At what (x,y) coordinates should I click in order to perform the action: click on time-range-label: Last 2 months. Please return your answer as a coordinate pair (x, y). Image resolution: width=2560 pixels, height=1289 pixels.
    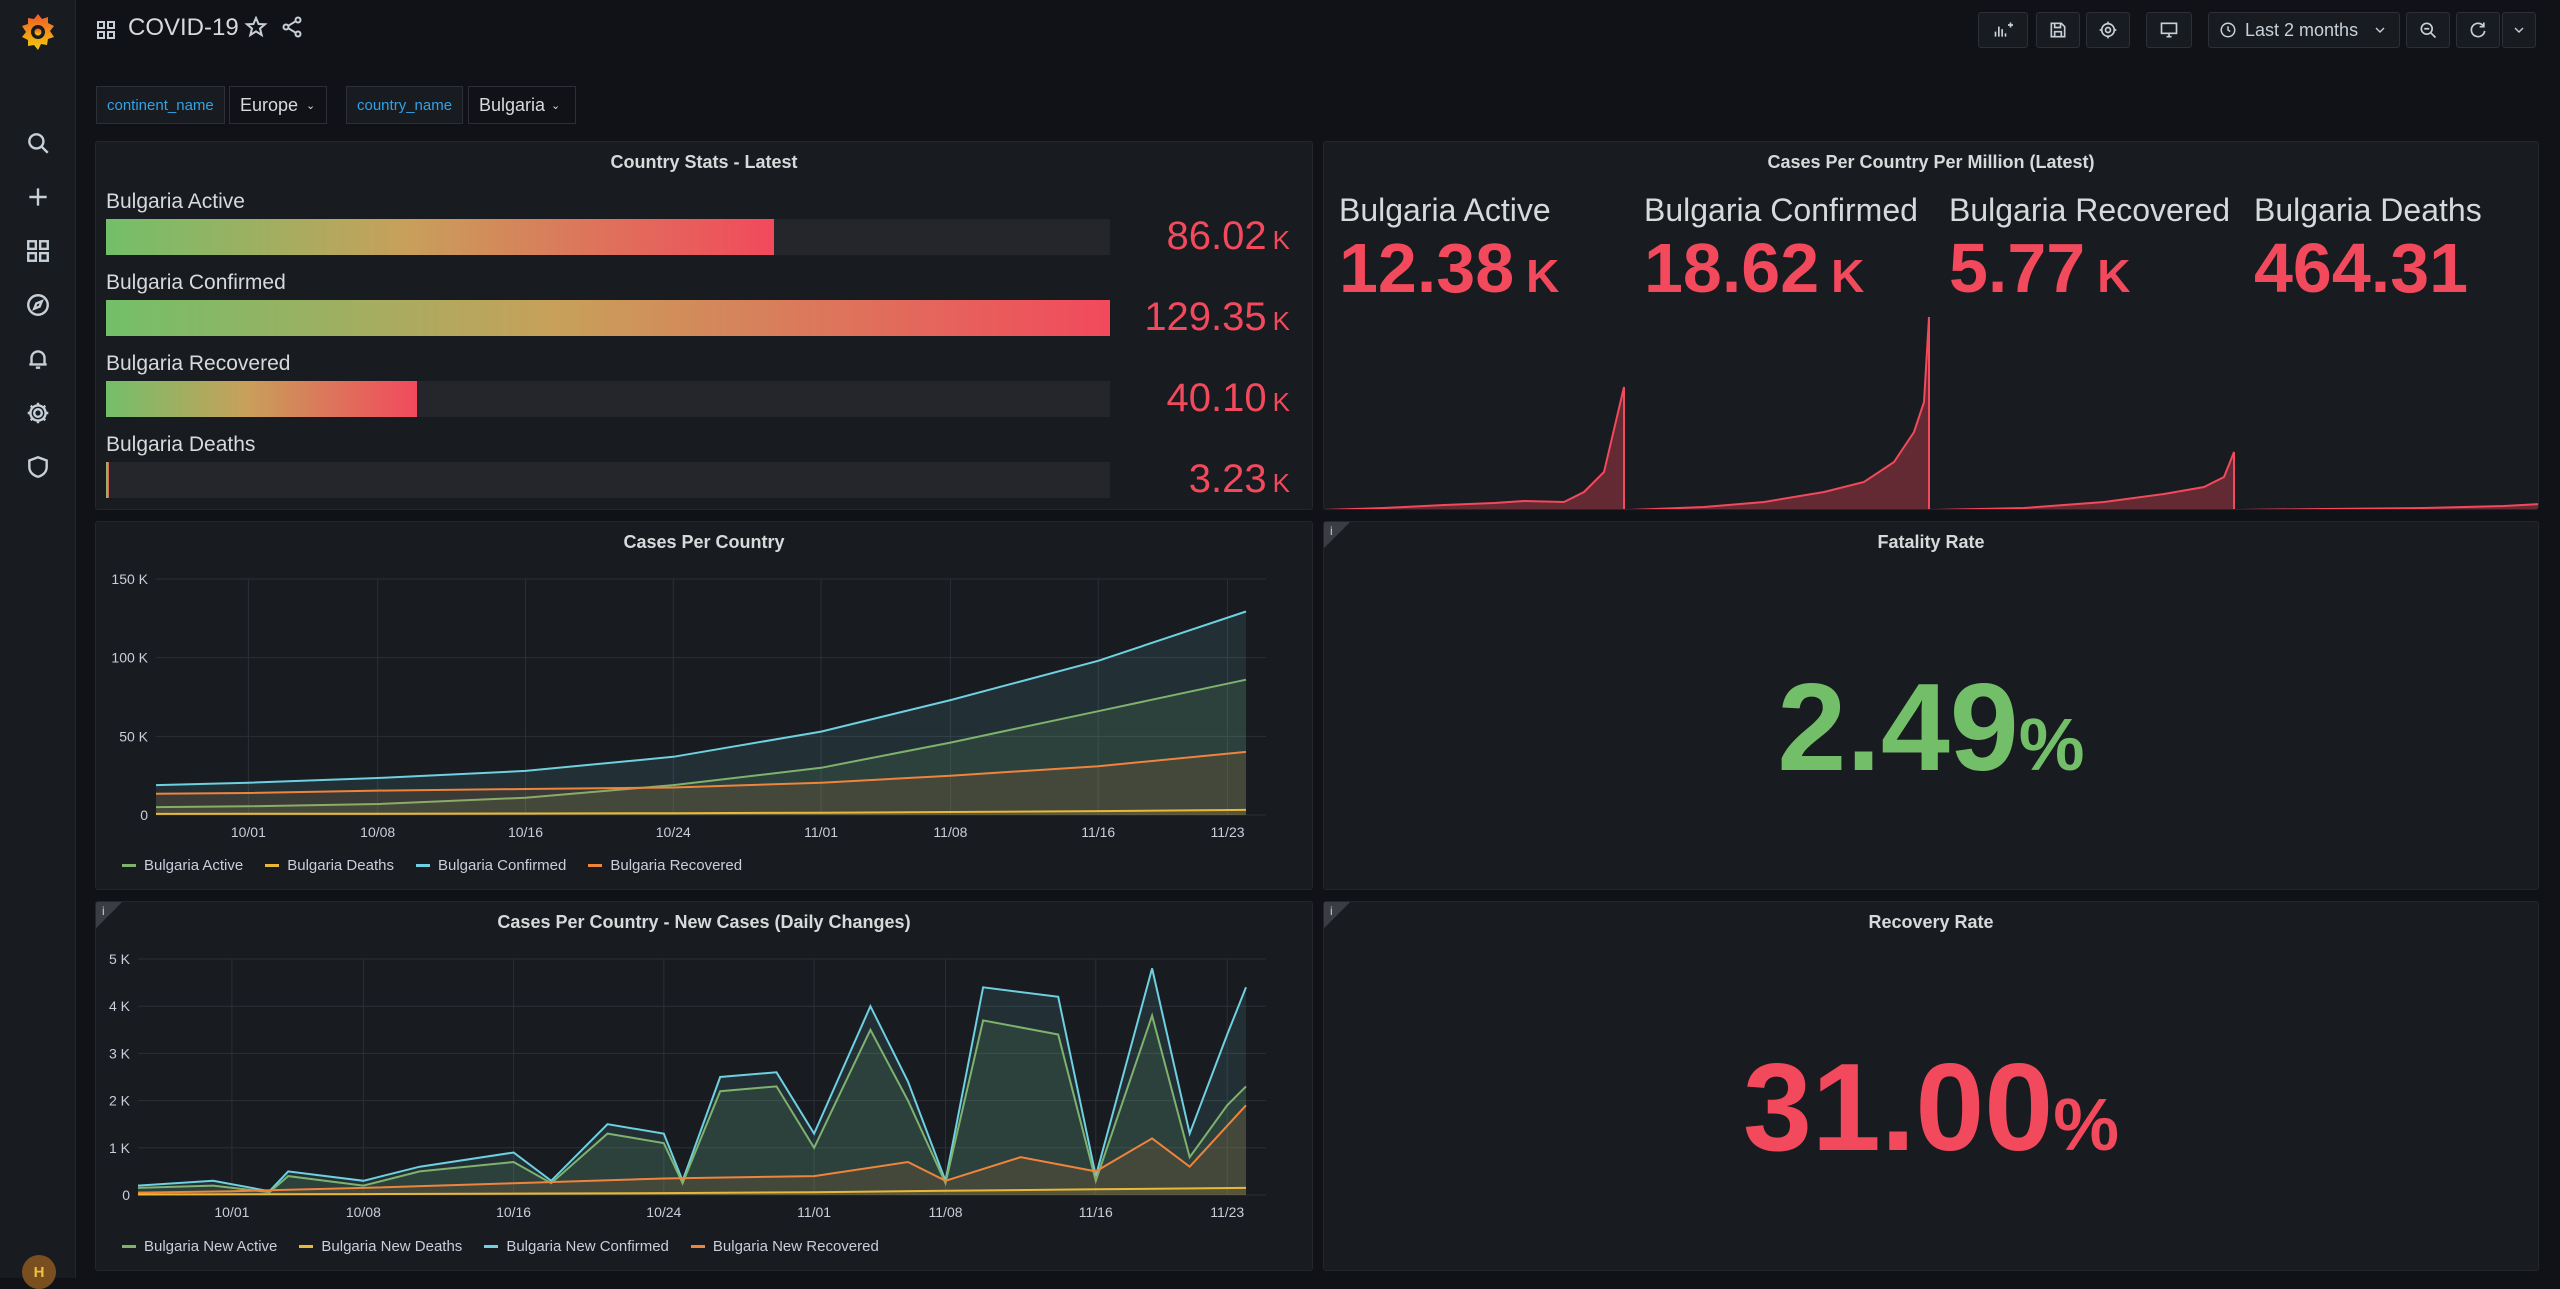
    Looking at the image, I should click on (2302, 29).